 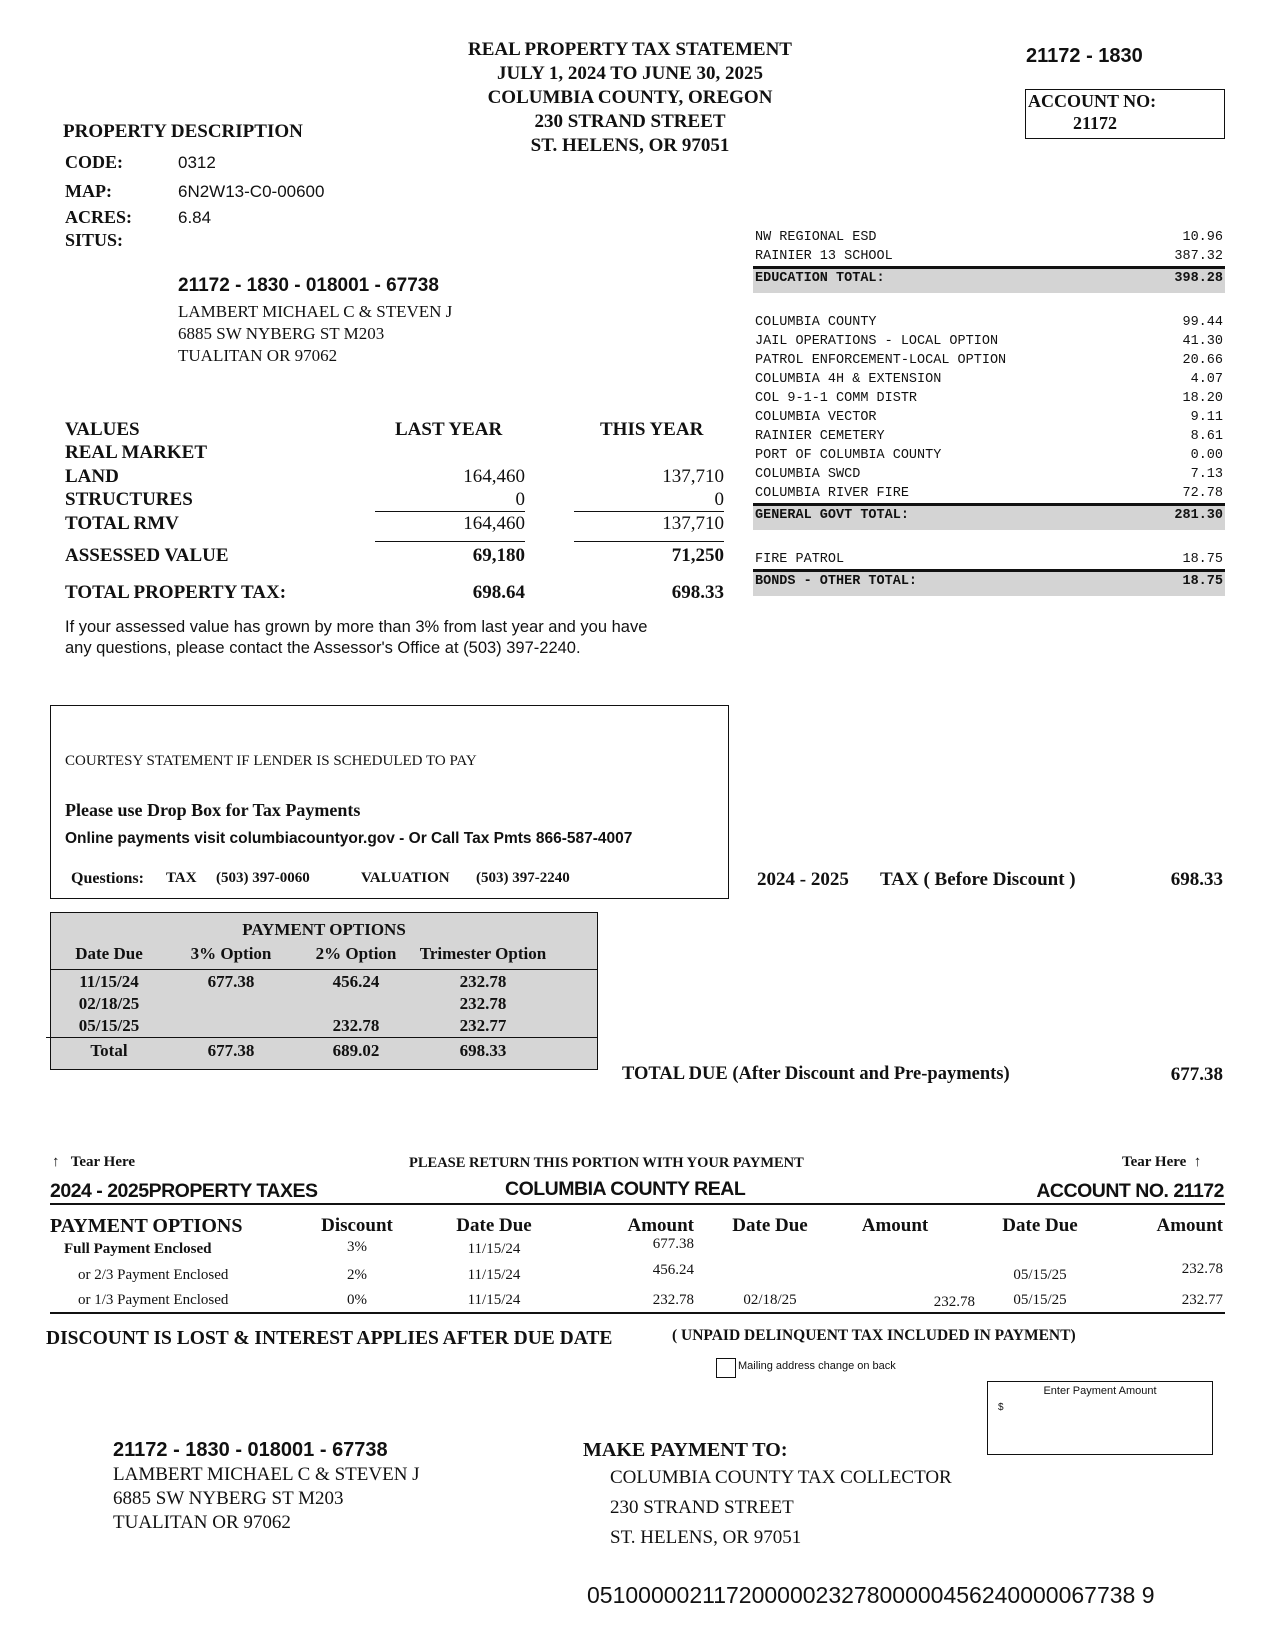 What do you see at coordinates (494, 1300) in the screenshot?
I see `stub-cell: 11/15/24` at bounding box center [494, 1300].